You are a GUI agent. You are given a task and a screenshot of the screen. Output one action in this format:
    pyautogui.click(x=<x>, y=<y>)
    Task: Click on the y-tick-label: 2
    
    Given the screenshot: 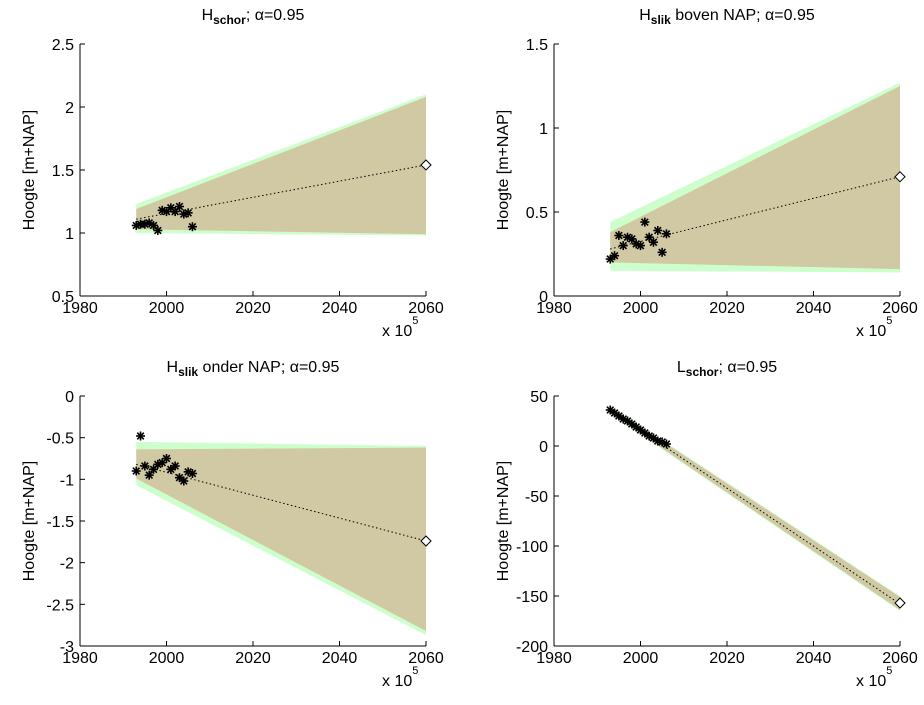 What is the action you would take?
    pyautogui.click(x=69, y=108)
    